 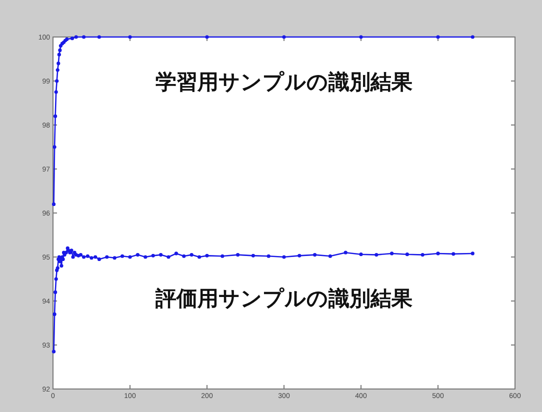 I want to click on series-label: 評価用サンプルの識別結果, so click(x=283, y=298).